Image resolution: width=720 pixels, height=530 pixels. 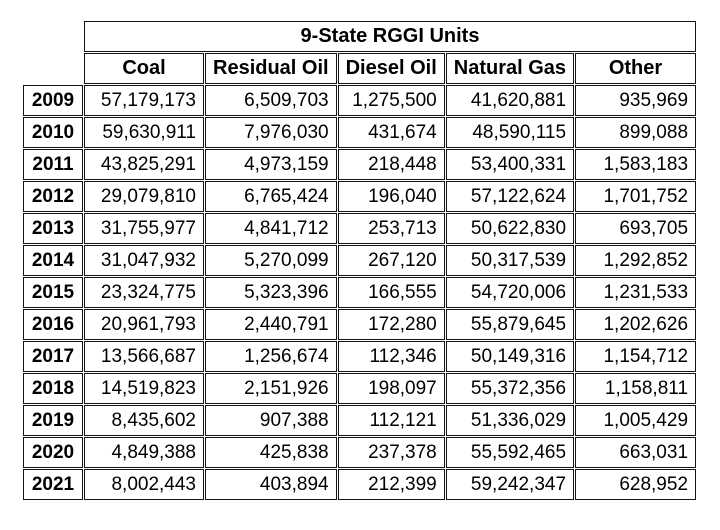 What do you see at coordinates (271, 164) in the screenshot?
I see `value-cell: 4,973,159` at bounding box center [271, 164].